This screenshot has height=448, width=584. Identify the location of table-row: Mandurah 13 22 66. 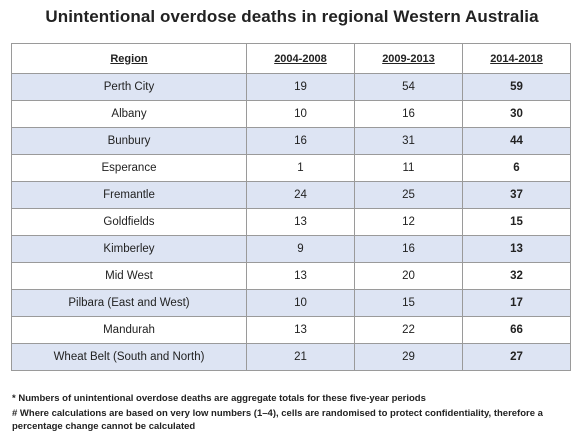
(291, 330).